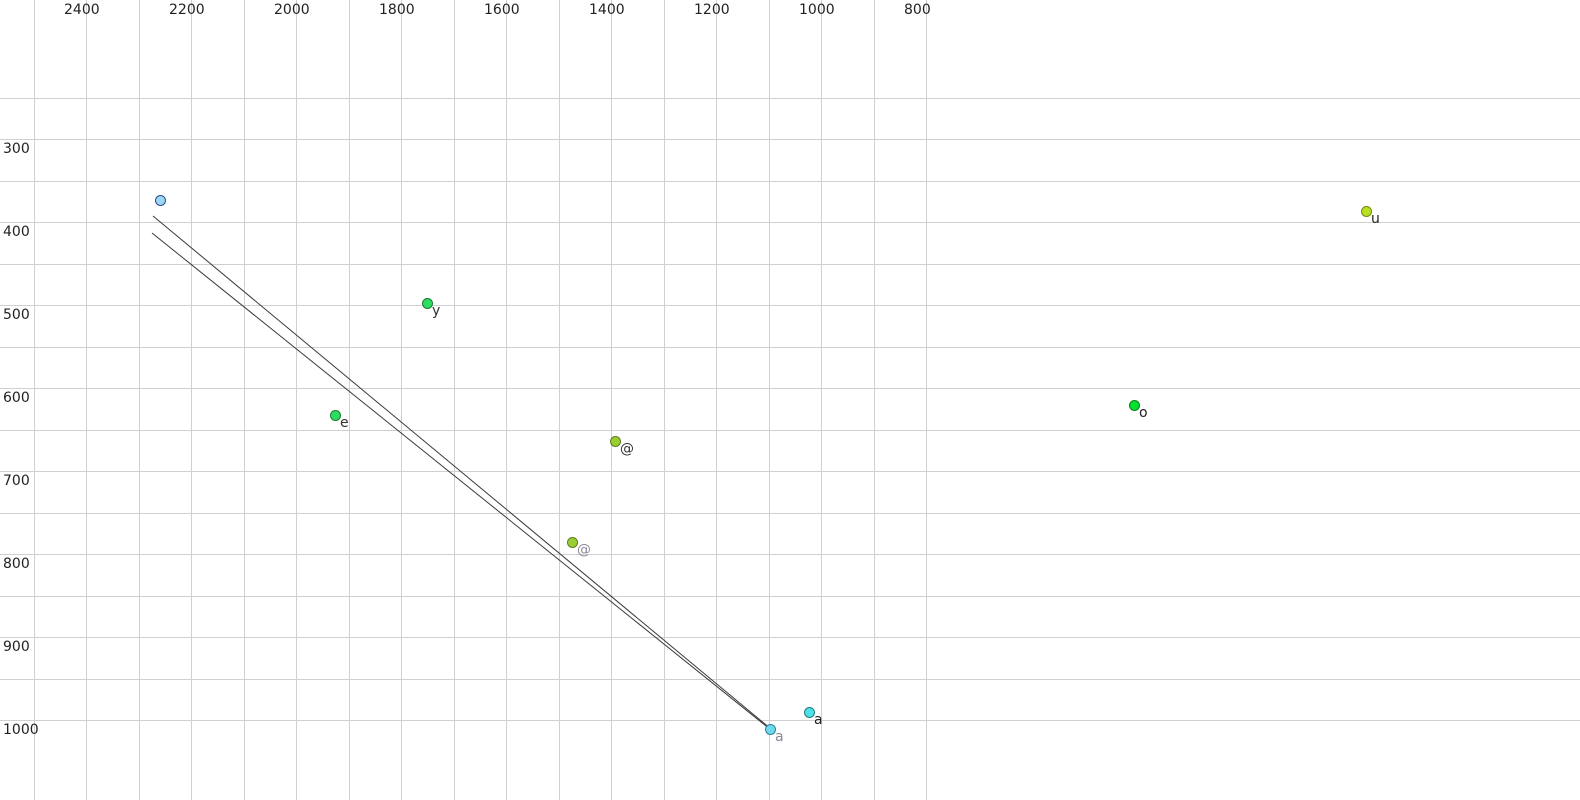 The height and width of the screenshot is (800, 1580). What do you see at coordinates (817, 10) in the screenshot?
I see `x-axis-tick-label: 1000` at bounding box center [817, 10].